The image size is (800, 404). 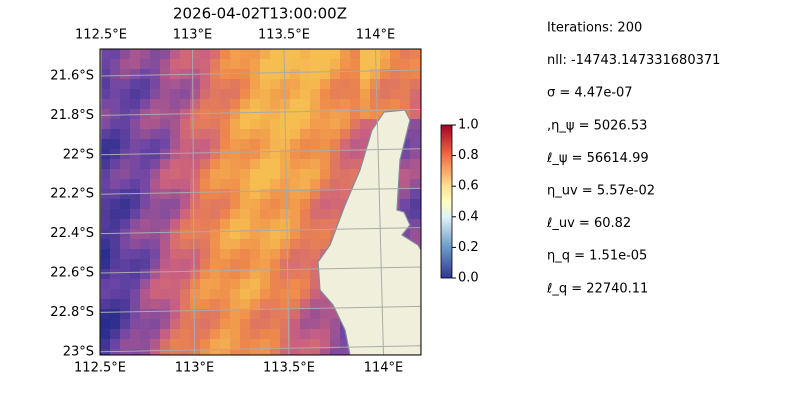 I want to click on x-tick-label-top: 113°E, so click(x=193, y=35).